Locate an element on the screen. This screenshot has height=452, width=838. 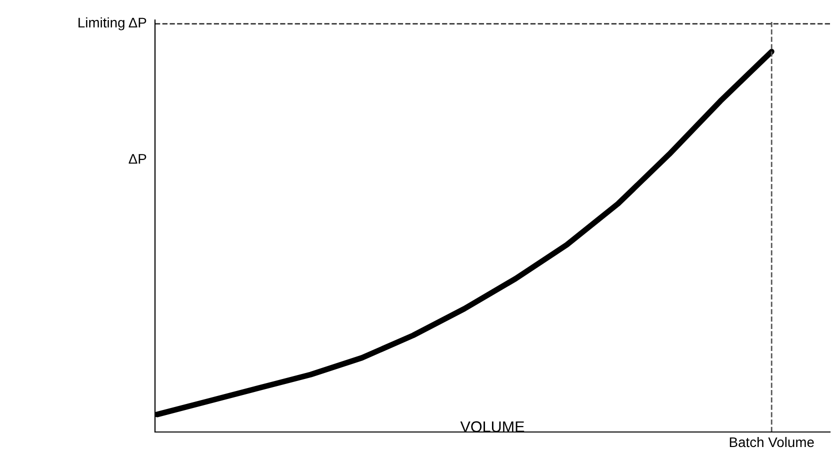
text: Batch Volume is located at coordinates (772, 442).